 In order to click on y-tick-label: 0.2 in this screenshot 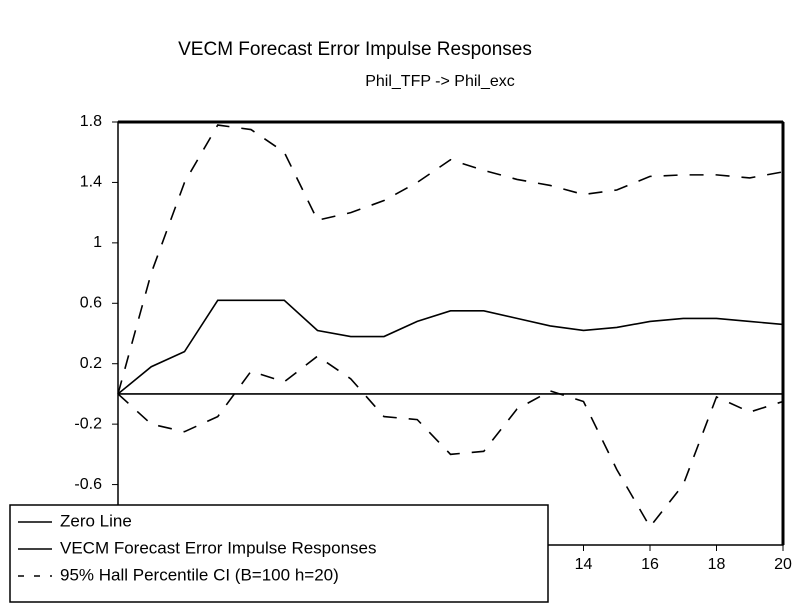, I will do `click(91, 363)`.